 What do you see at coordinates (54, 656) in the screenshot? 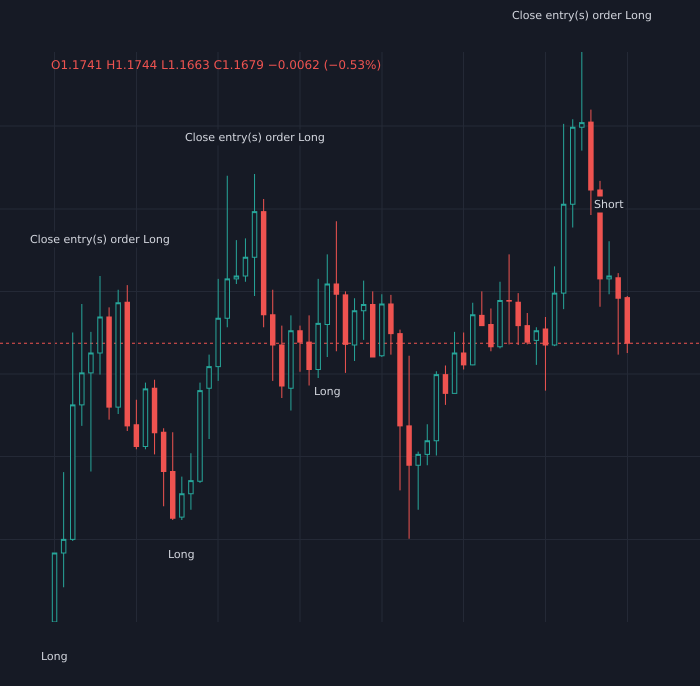
I see `text: Long` at bounding box center [54, 656].